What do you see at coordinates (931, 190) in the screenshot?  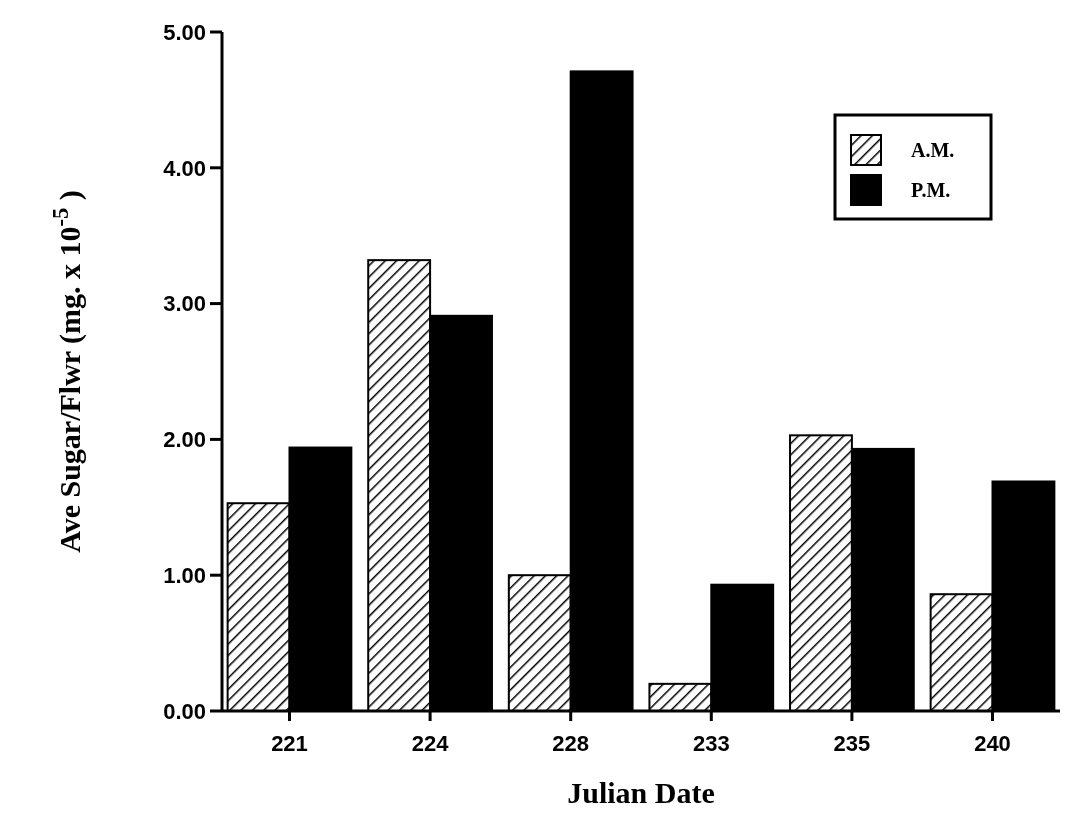 I see `legend-label: P.M.` at bounding box center [931, 190].